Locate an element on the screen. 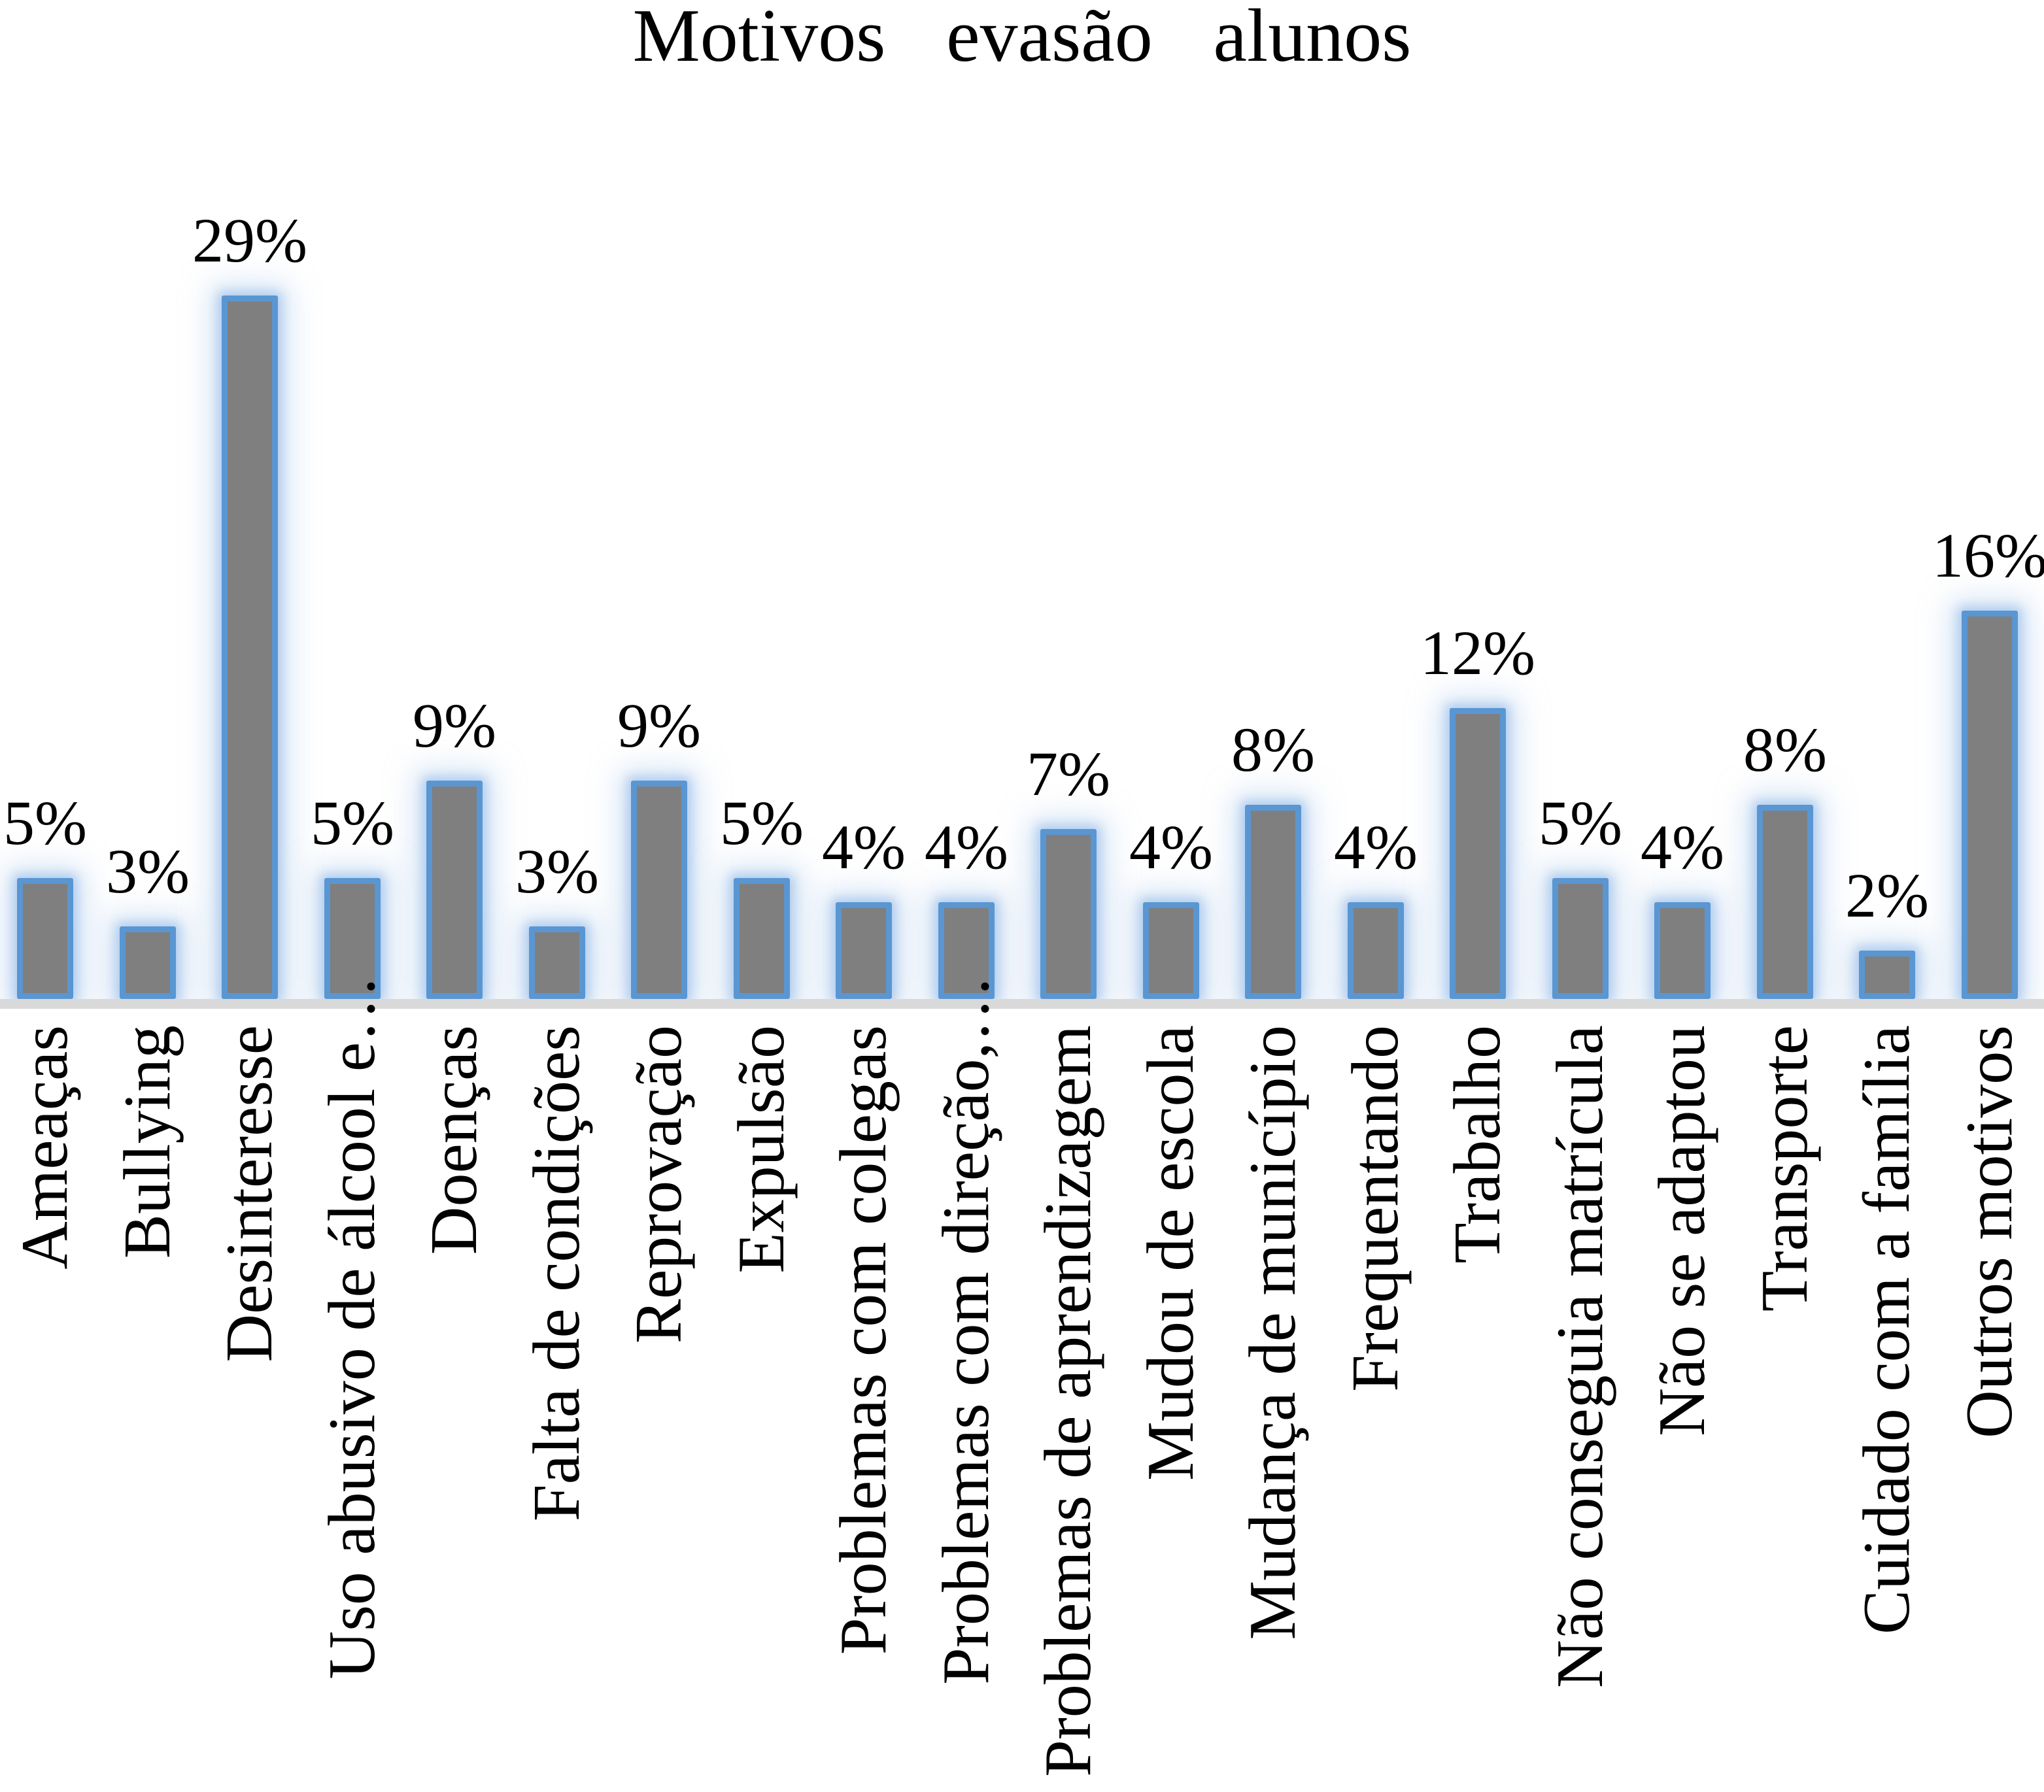  category-label: Falta de condições is located at coordinates (557, 1273).